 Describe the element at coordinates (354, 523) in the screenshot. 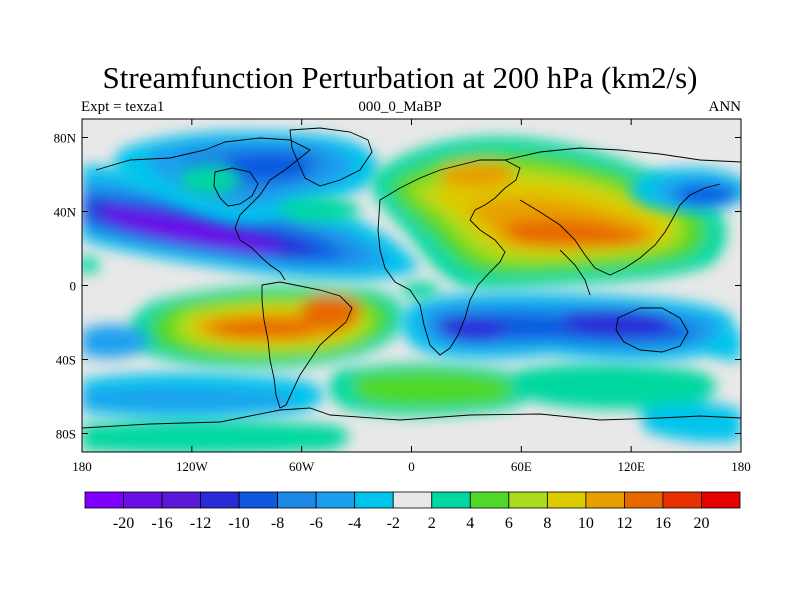

I see `colorbar-label: -4` at that location.